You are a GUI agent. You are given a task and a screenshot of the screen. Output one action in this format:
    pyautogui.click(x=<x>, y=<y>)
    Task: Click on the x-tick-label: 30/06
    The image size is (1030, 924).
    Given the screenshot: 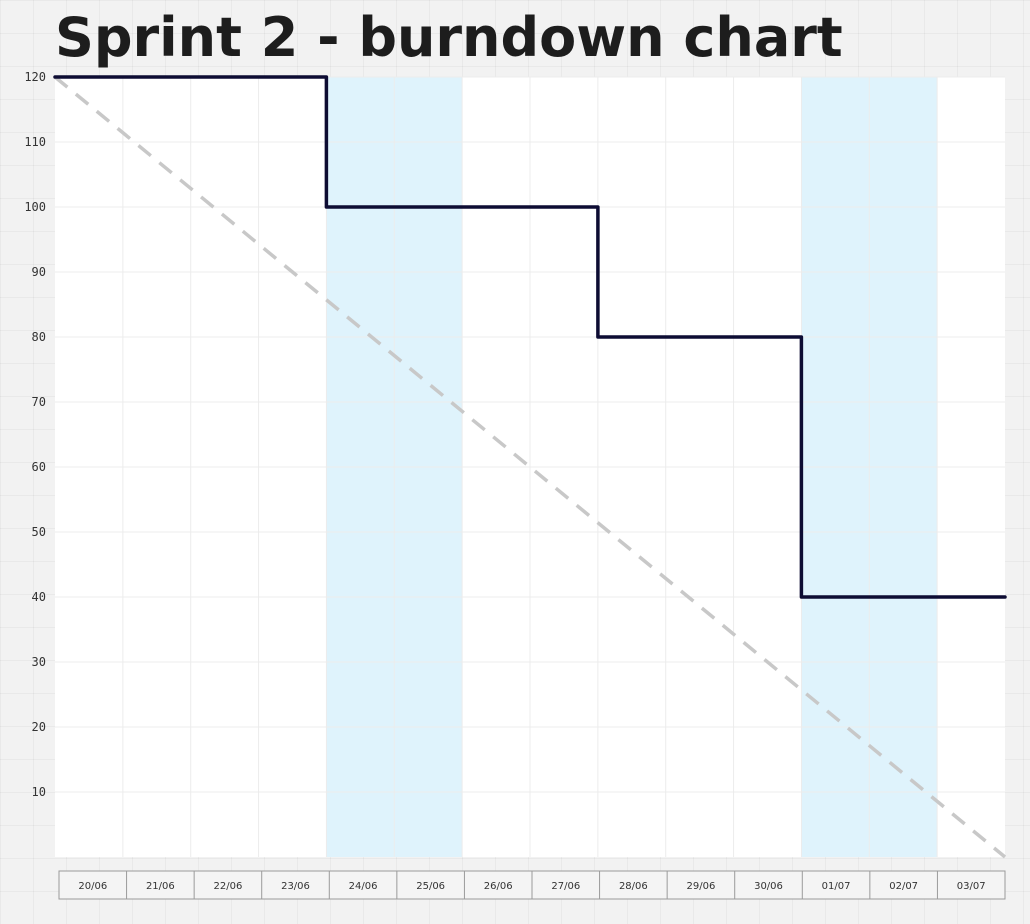 What is the action you would take?
    pyautogui.click(x=768, y=886)
    